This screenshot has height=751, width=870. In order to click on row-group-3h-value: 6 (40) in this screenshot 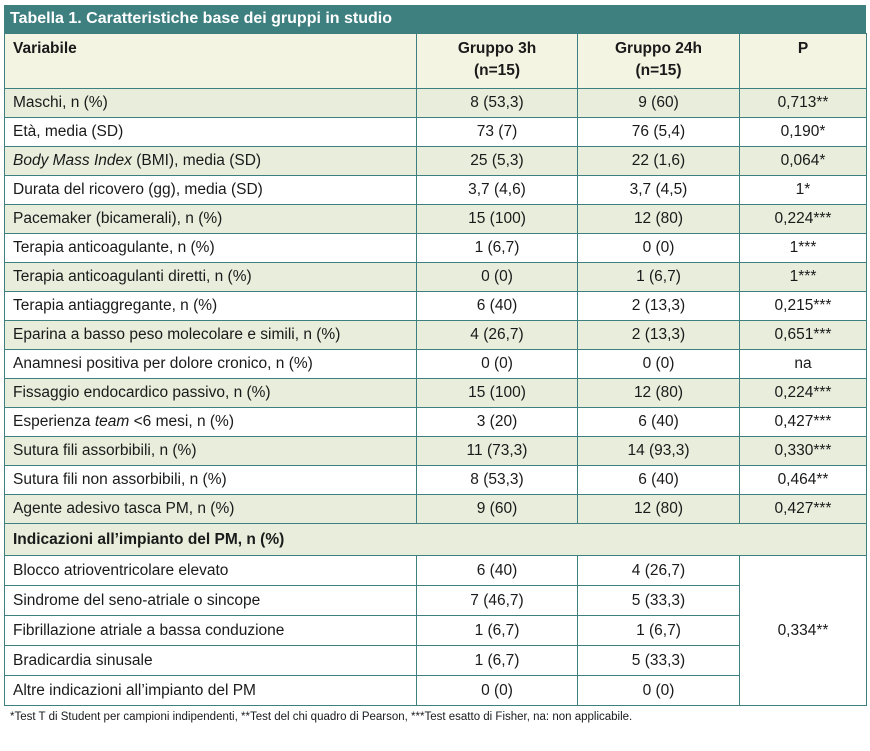, I will do `click(497, 306)`.